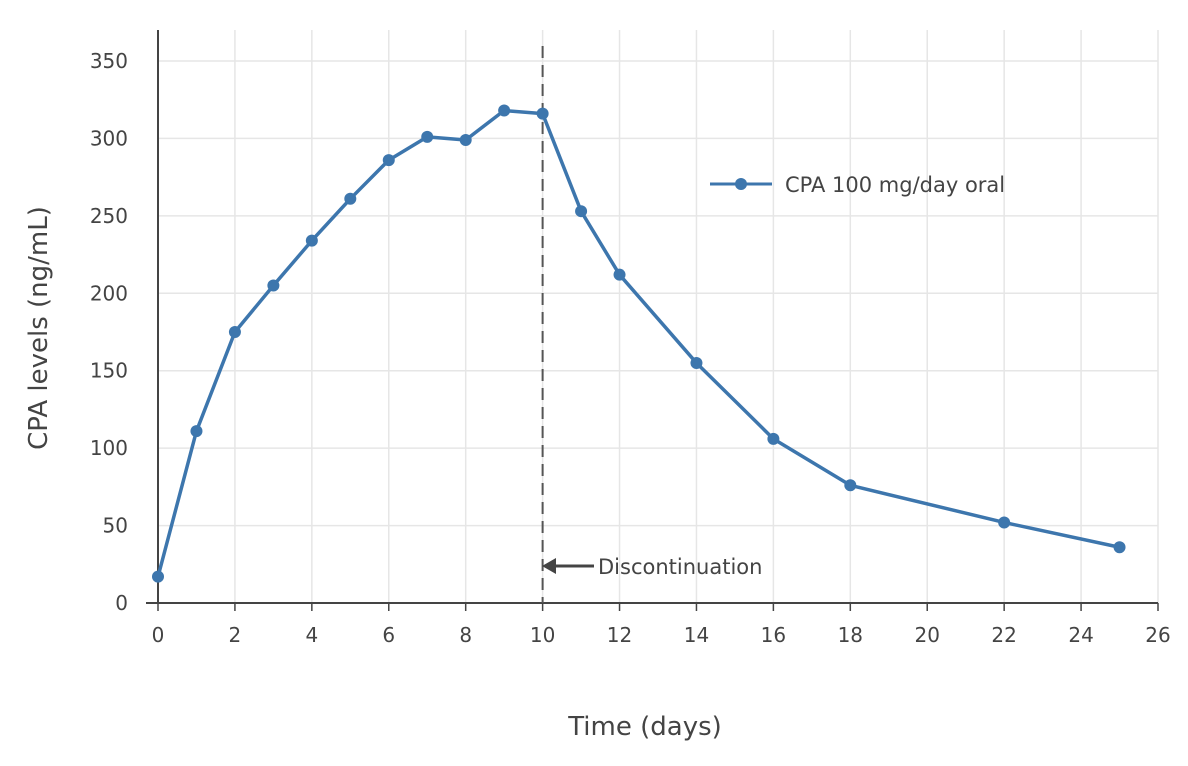 The height and width of the screenshot is (766, 1188). What do you see at coordinates (465, 635) in the screenshot?
I see `x-tick-label: 8` at bounding box center [465, 635].